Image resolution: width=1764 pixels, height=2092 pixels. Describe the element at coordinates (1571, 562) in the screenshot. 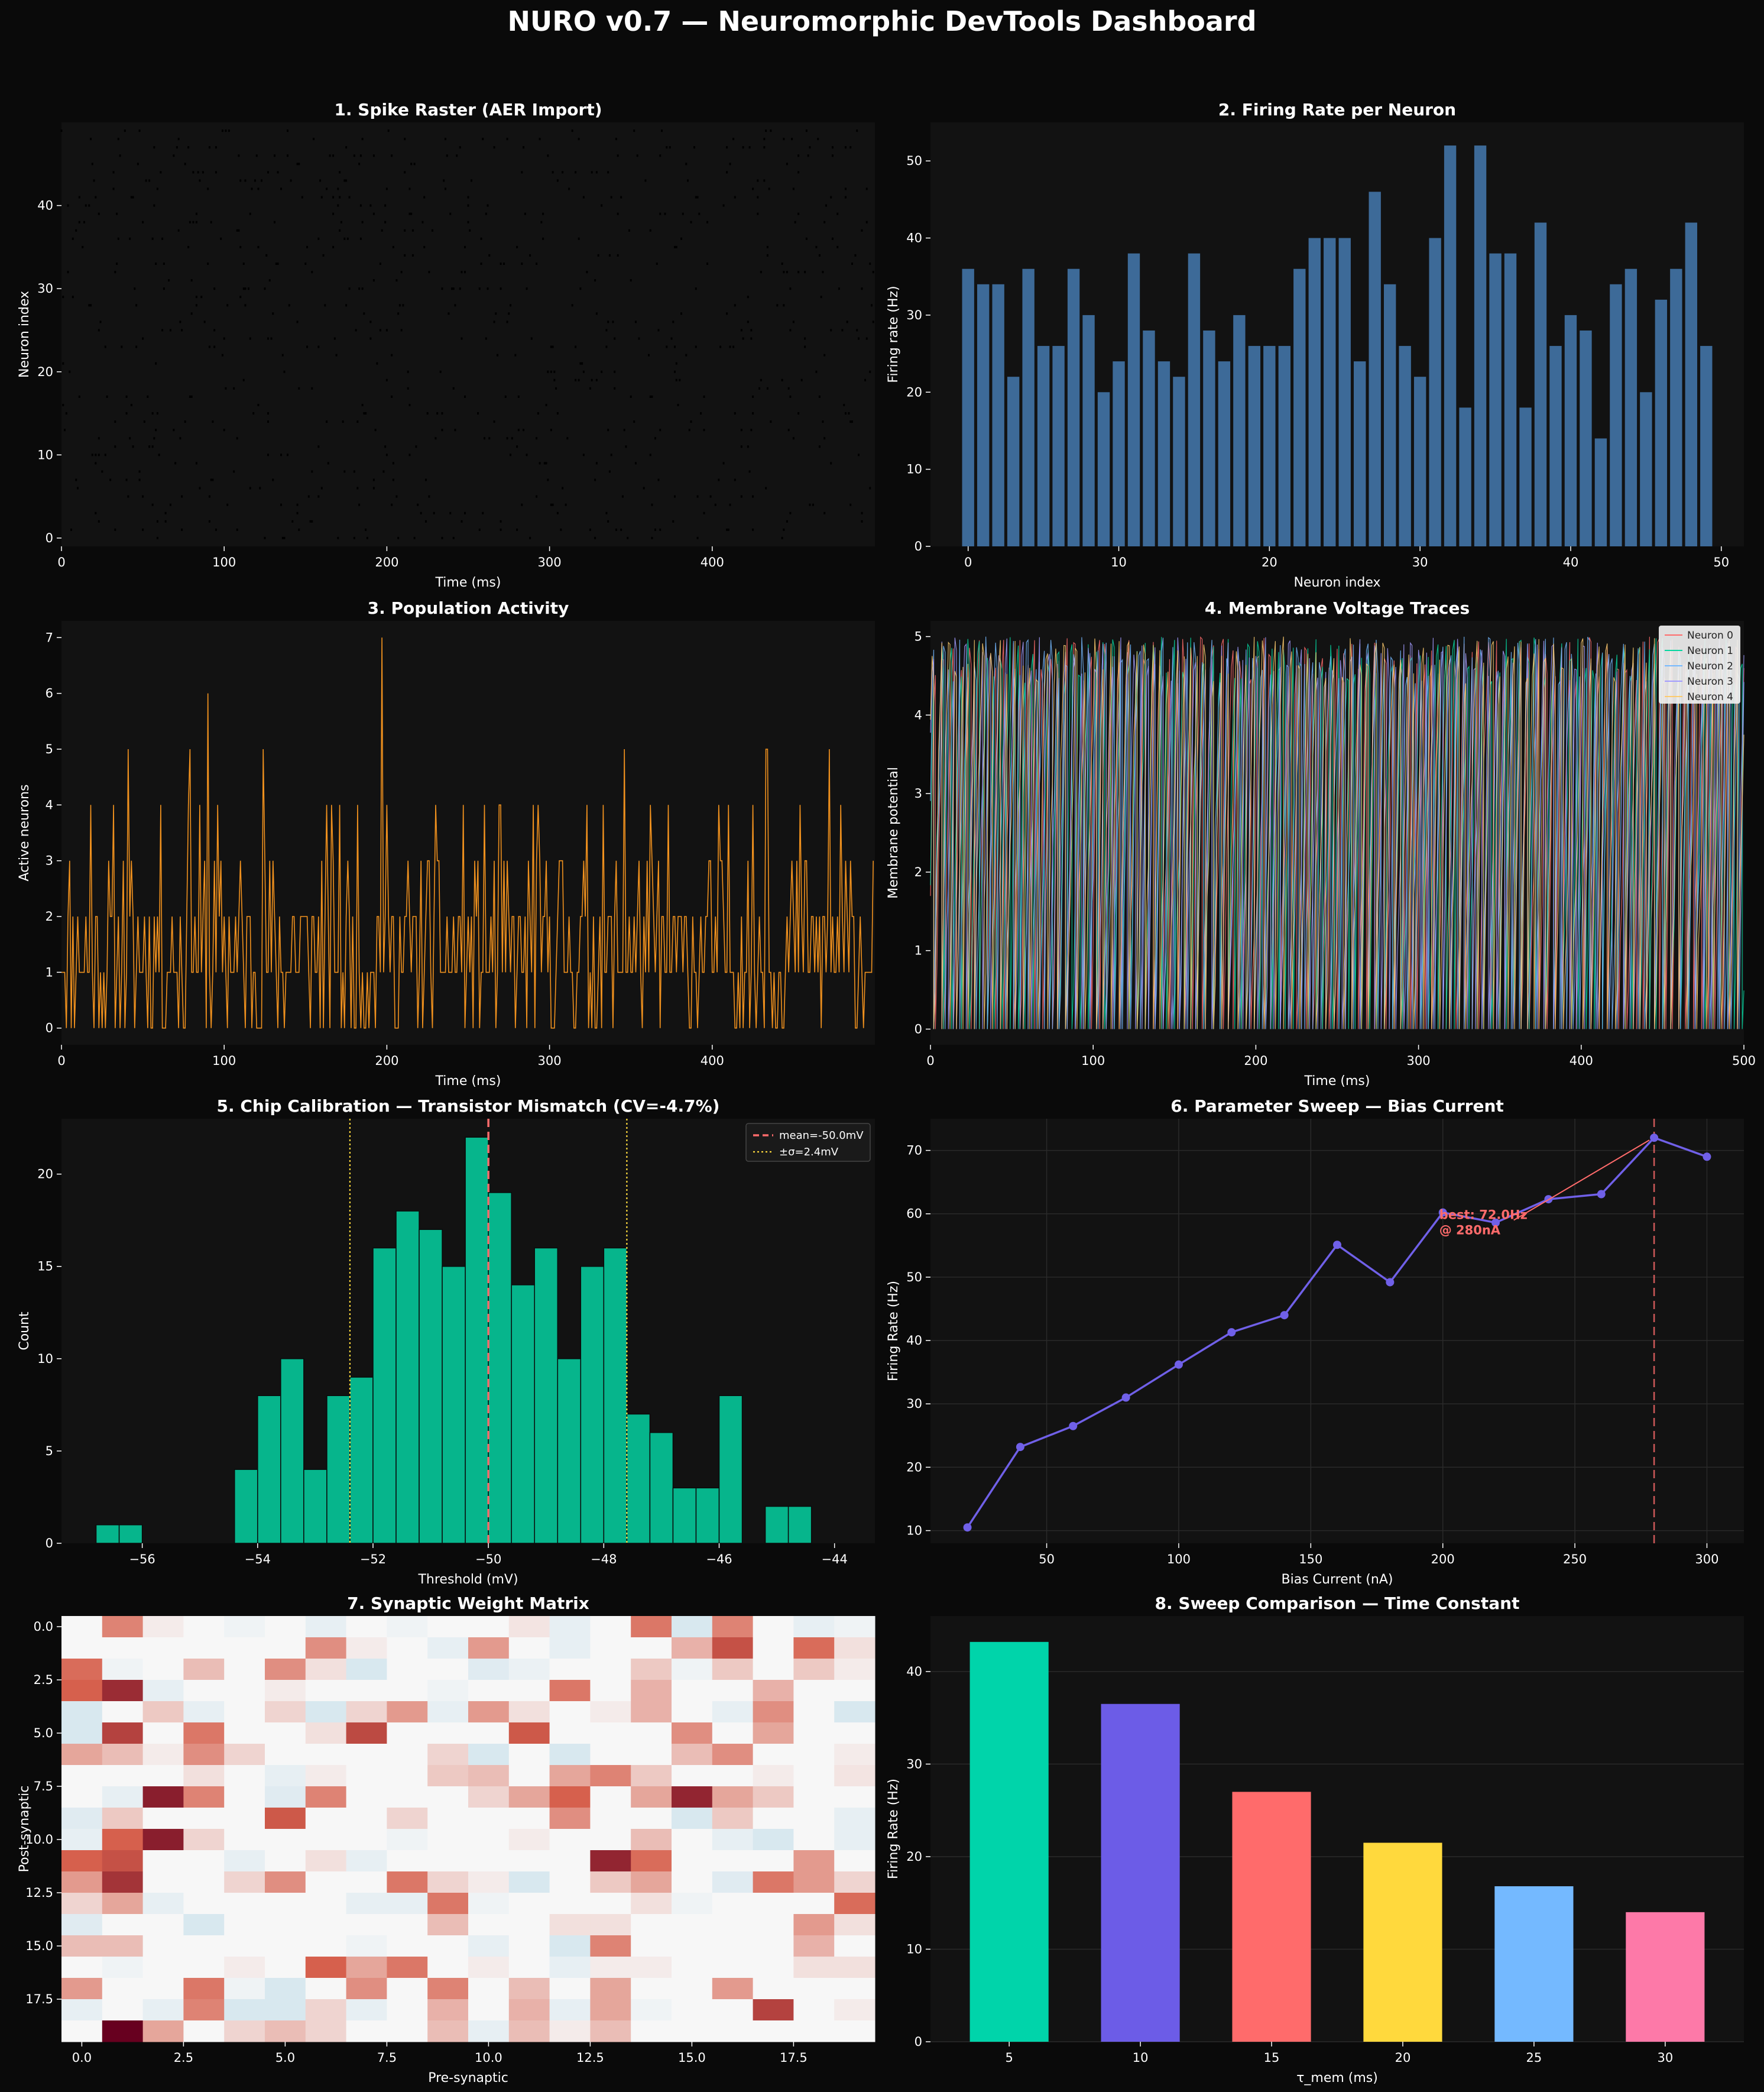

I see `x-tick-label: 40` at that location.